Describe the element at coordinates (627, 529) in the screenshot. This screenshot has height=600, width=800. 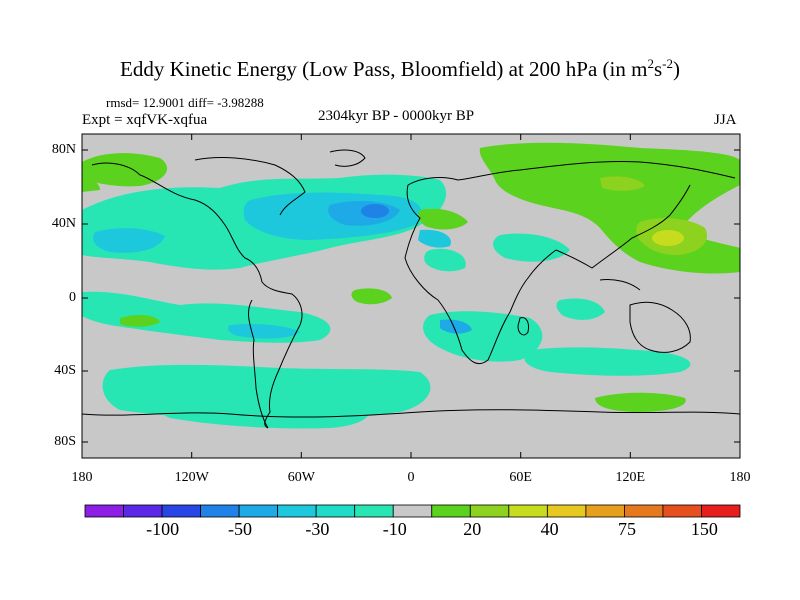
I see `colorbar-label: 75` at that location.